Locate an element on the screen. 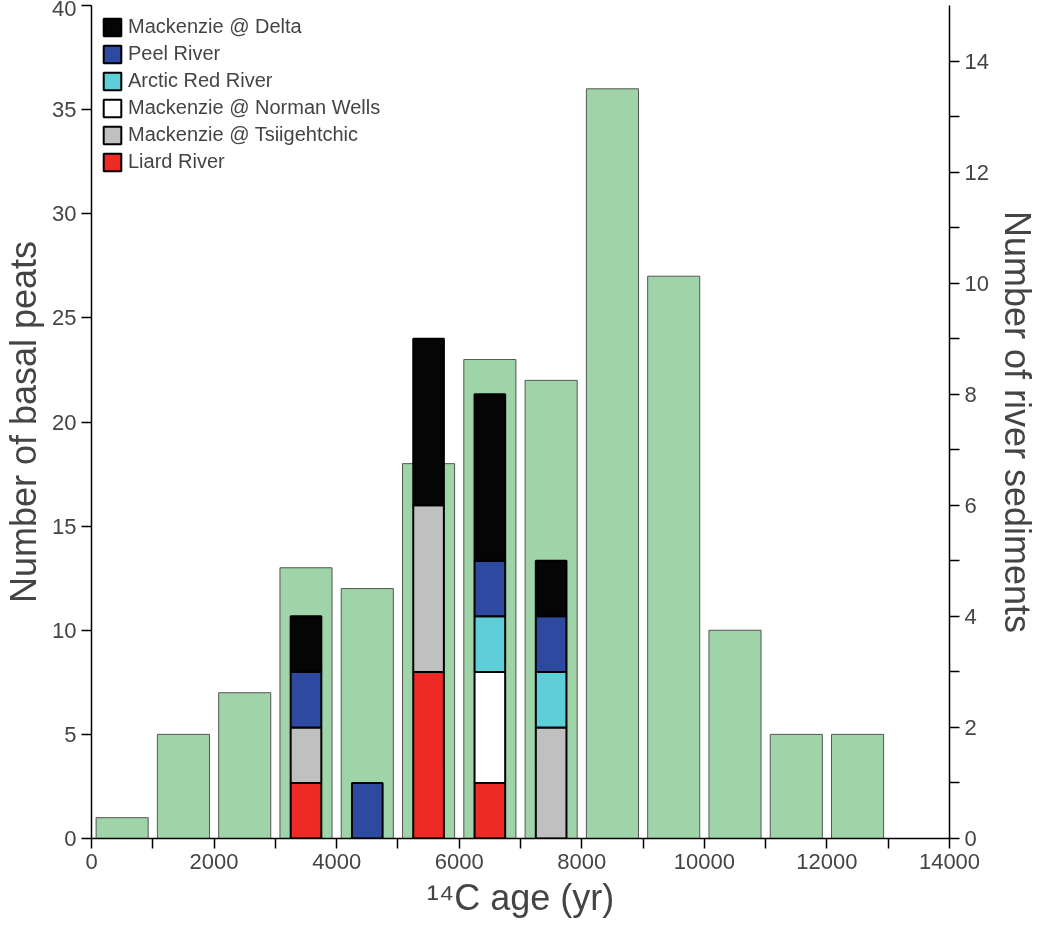 The height and width of the screenshot is (933, 1050). legend-label: Peel River is located at coordinates (174, 53).